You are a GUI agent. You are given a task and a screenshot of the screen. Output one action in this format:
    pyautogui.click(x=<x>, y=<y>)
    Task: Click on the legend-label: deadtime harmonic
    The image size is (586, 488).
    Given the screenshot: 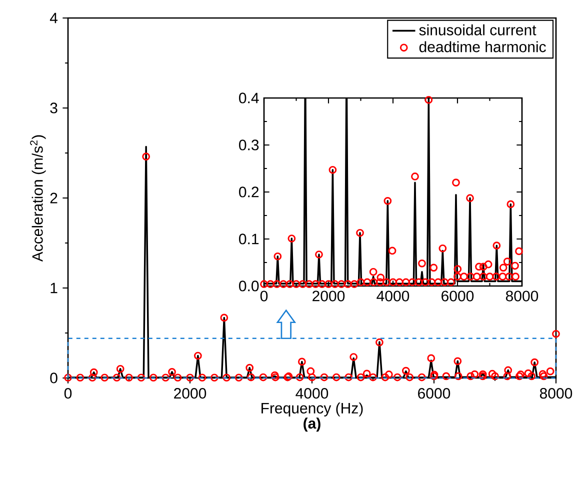 What is the action you would take?
    pyautogui.click(x=482, y=46)
    